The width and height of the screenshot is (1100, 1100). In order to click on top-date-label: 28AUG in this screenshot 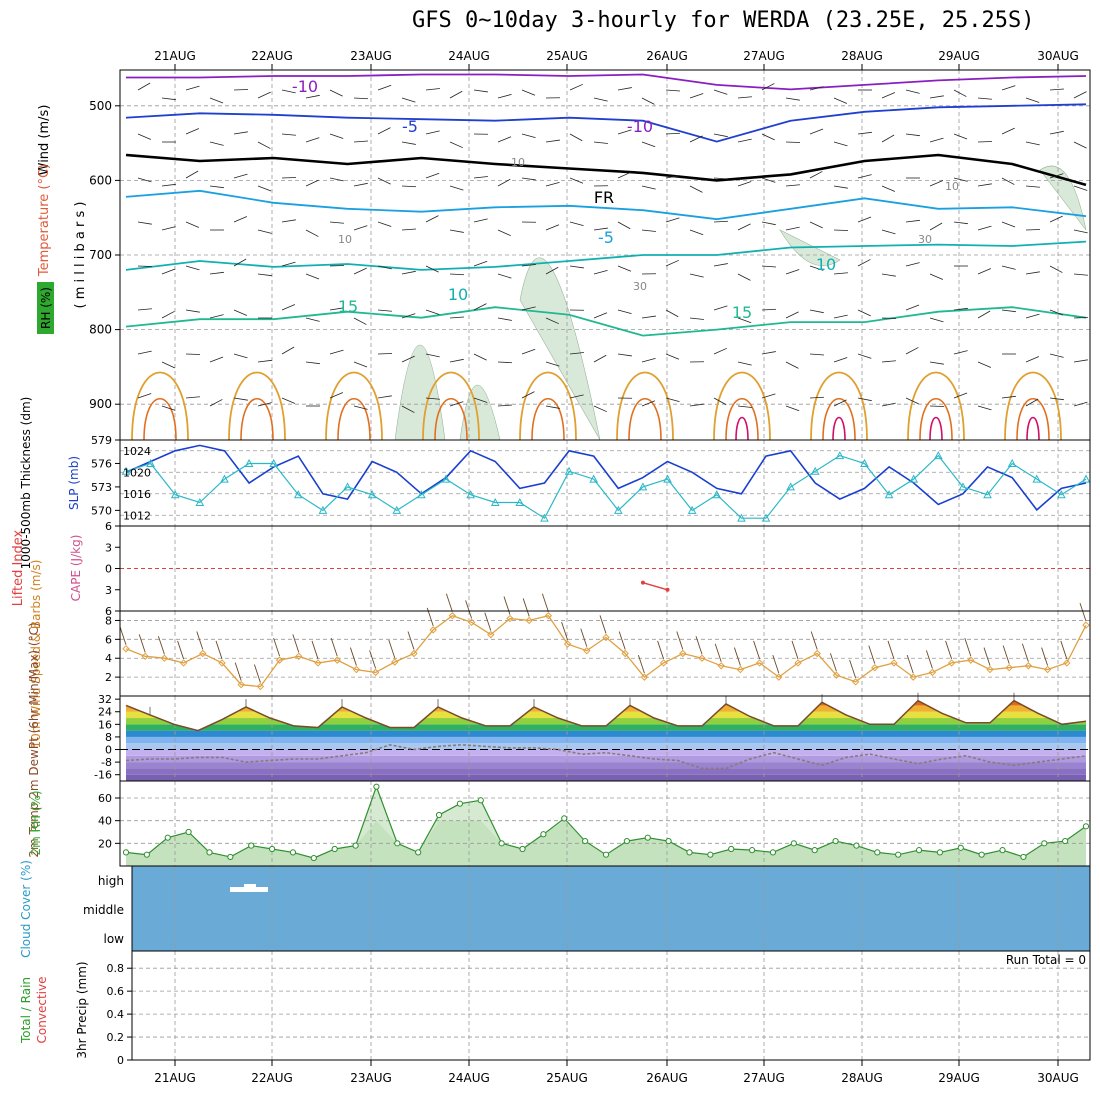, I will do `click(862, 56)`.